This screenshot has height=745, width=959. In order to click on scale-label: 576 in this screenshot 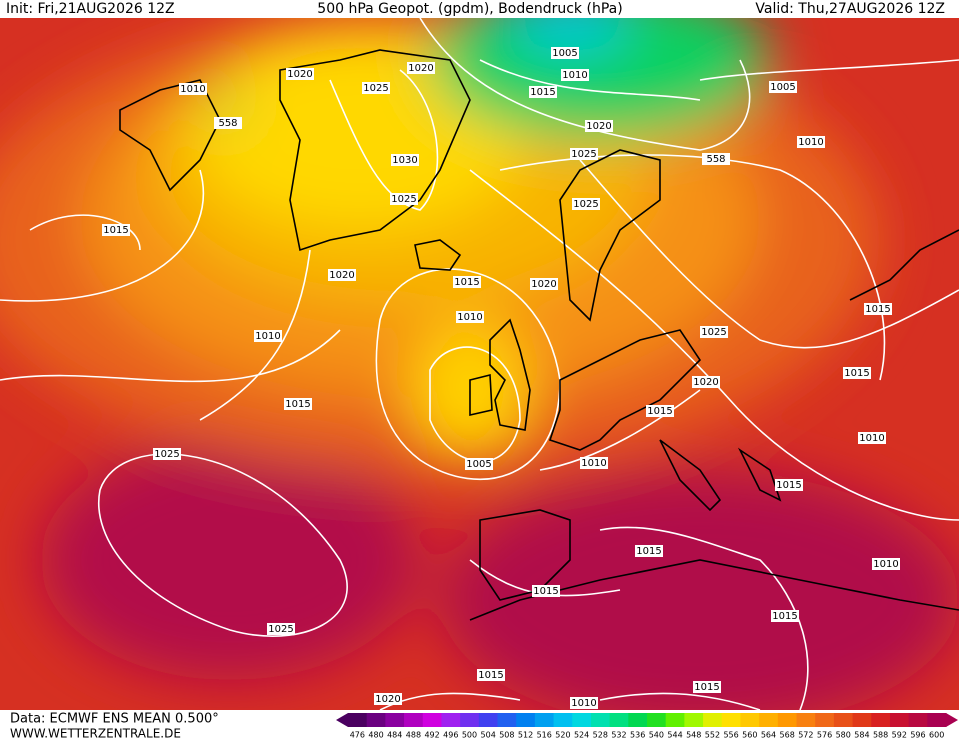, I will do `click(824, 735)`.